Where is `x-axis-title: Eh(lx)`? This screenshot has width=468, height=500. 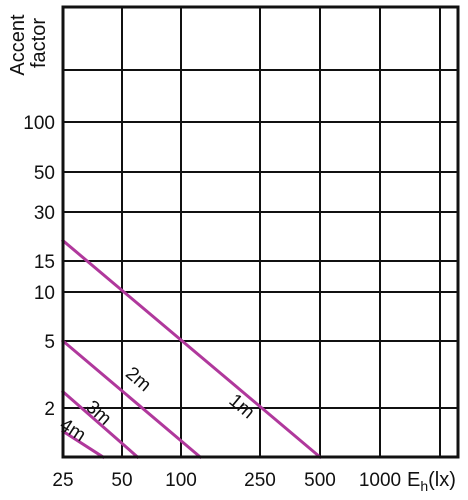 x-axis-title: Eh(lx) is located at coordinates (431, 481).